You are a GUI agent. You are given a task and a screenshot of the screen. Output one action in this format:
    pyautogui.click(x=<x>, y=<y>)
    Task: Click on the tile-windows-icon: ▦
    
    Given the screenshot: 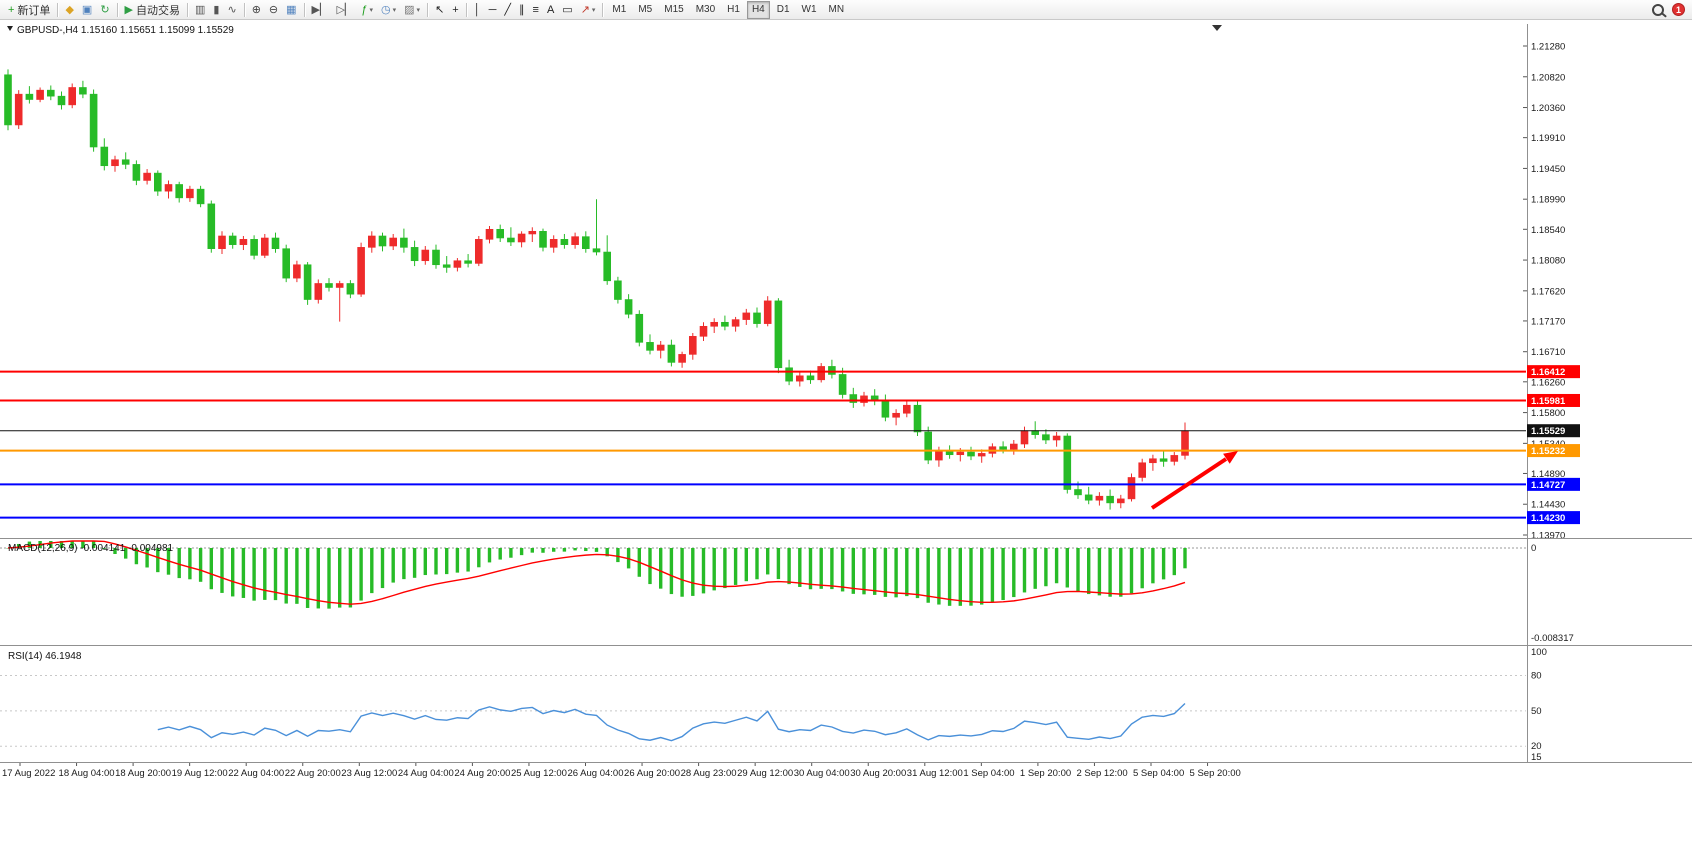 What is the action you would take?
    pyautogui.click(x=291, y=10)
    